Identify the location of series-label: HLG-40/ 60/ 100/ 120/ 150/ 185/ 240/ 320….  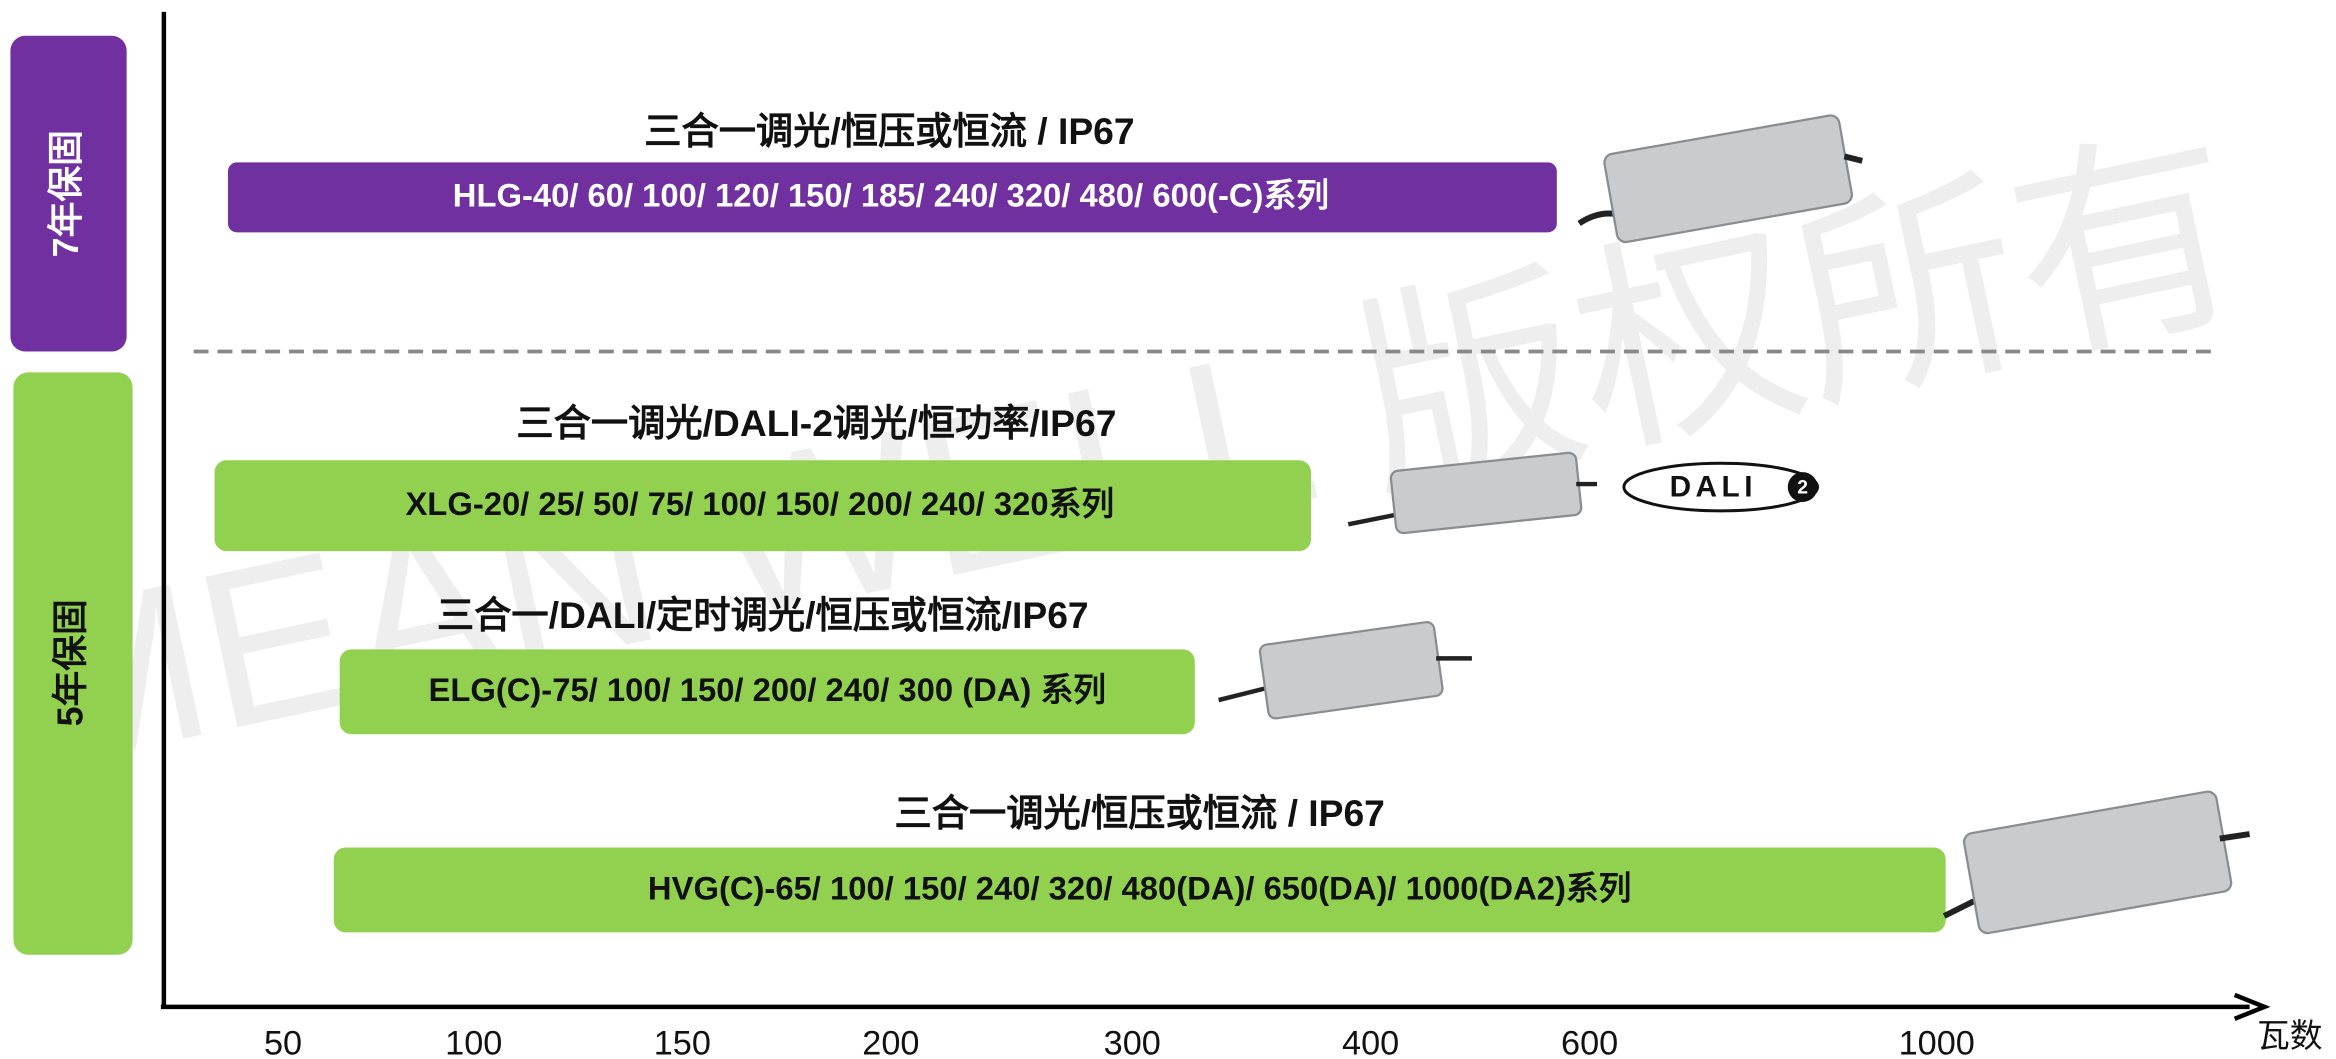
(891, 195).